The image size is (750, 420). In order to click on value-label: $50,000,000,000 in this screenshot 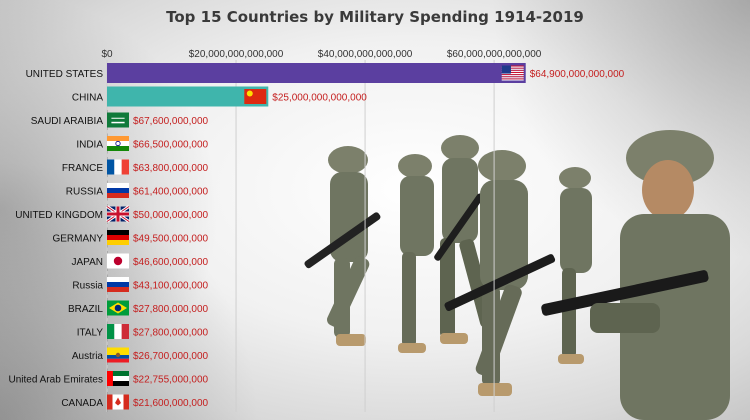, I will do `click(171, 215)`.